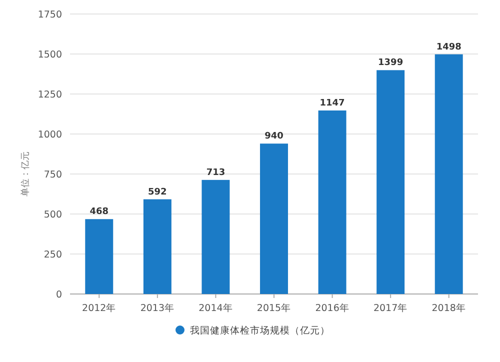 Image resolution: width=500 pixels, height=362 pixels. What do you see at coordinates (215, 308) in the screenshot?
I see `x-tick-label: 2014年` at bounding box center [215, 308].